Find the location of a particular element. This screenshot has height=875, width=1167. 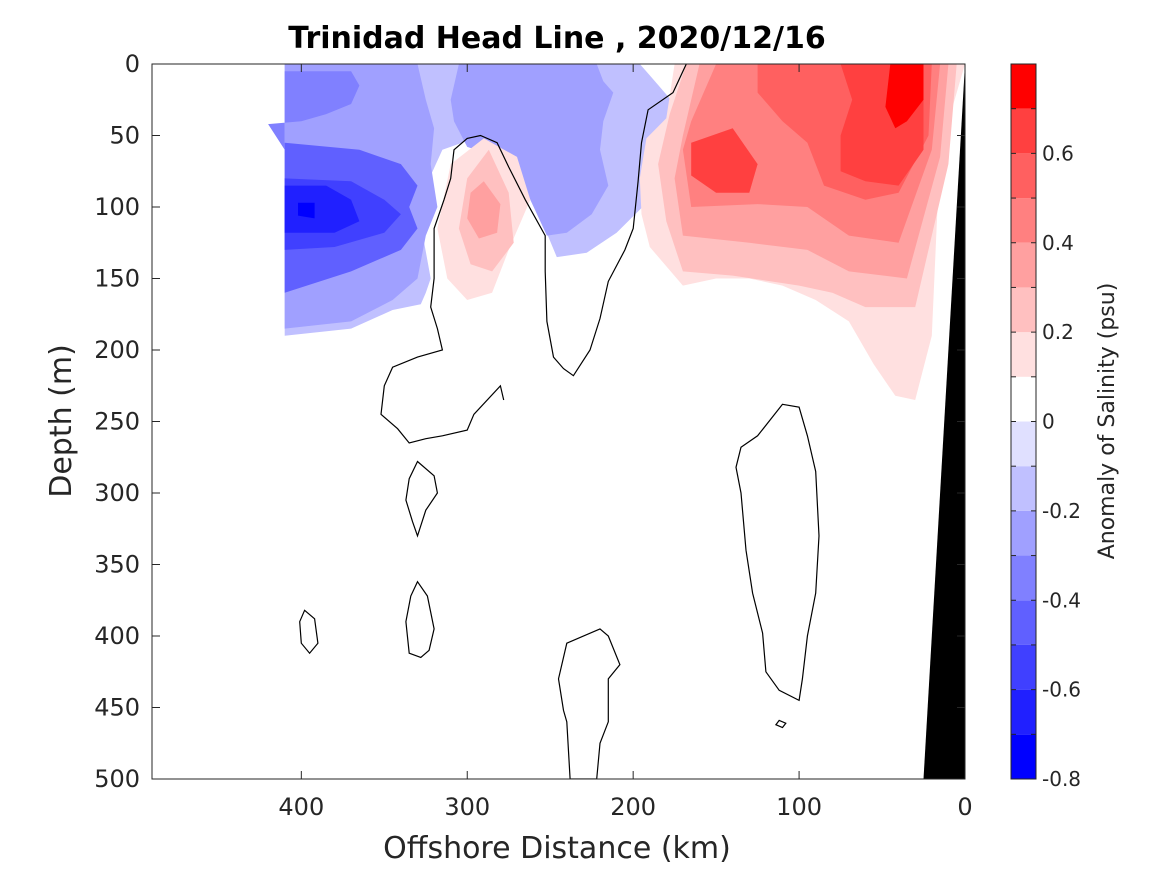

colorbar-tick-label: 0.4 is located at coordinates (1058, 243).